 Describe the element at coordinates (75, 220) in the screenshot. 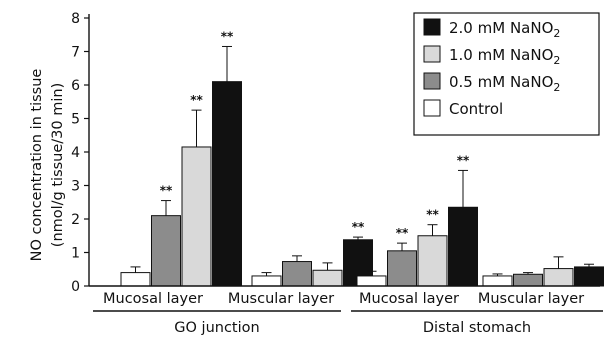

I see `y-tick-label: 2` at that location.